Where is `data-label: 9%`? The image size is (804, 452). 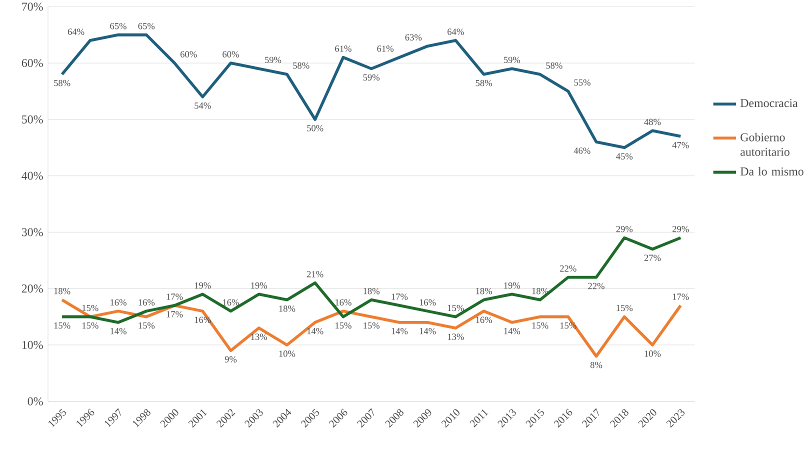
data-label: 9% is located at coordinates (230, 359).